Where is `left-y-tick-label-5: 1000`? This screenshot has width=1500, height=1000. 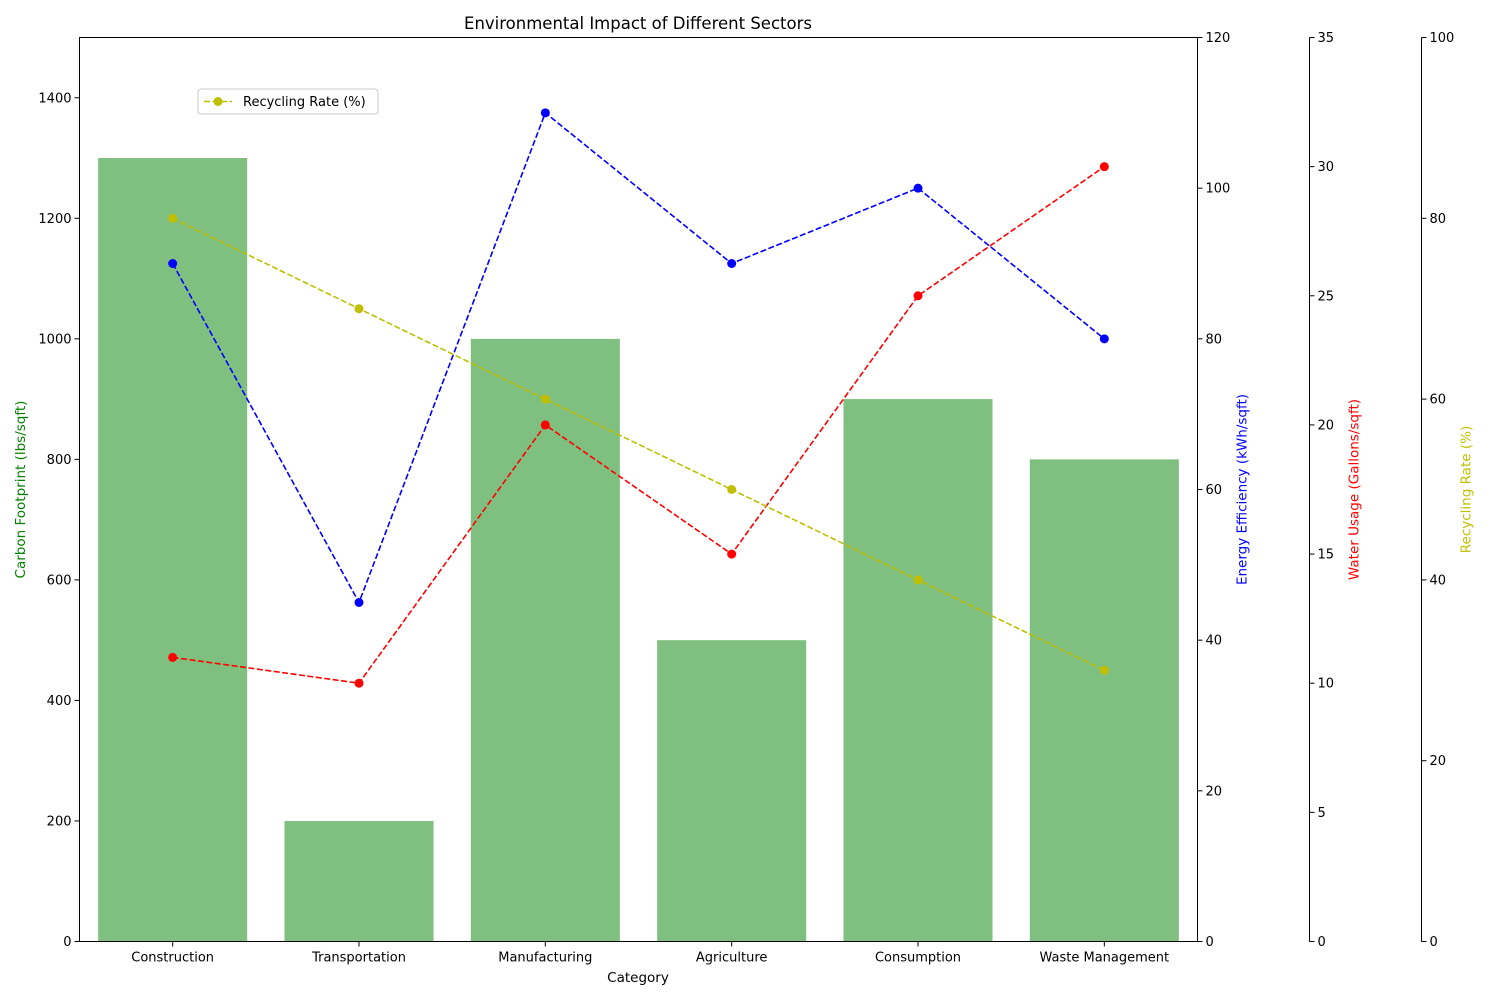 left-y-tick-label-5: 1000 is located at coordinates (54, 339).